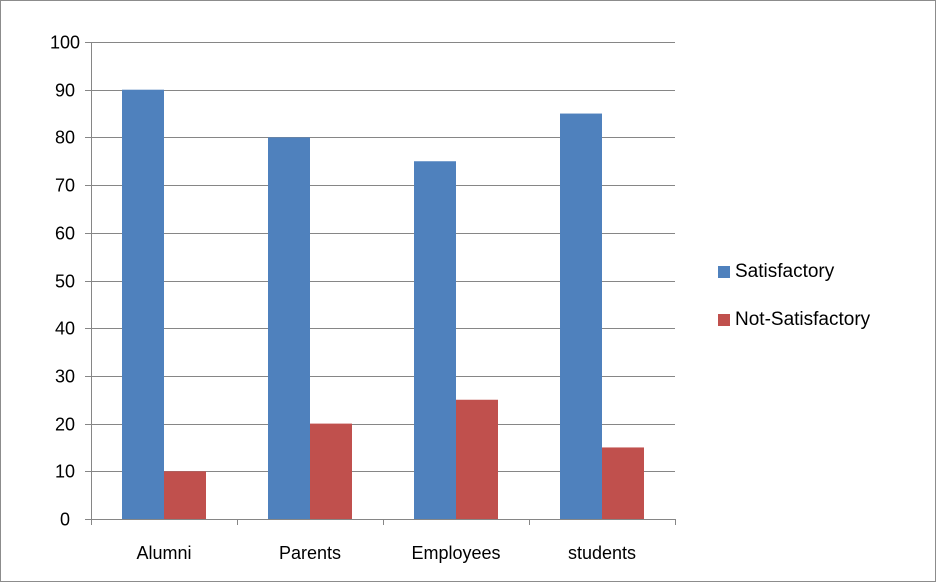  What do you see at coordinates (386, 553) in the screenshot?
I see `x-tick-labels: Alumni Parents Employees students` at bounding box center [386, 553].